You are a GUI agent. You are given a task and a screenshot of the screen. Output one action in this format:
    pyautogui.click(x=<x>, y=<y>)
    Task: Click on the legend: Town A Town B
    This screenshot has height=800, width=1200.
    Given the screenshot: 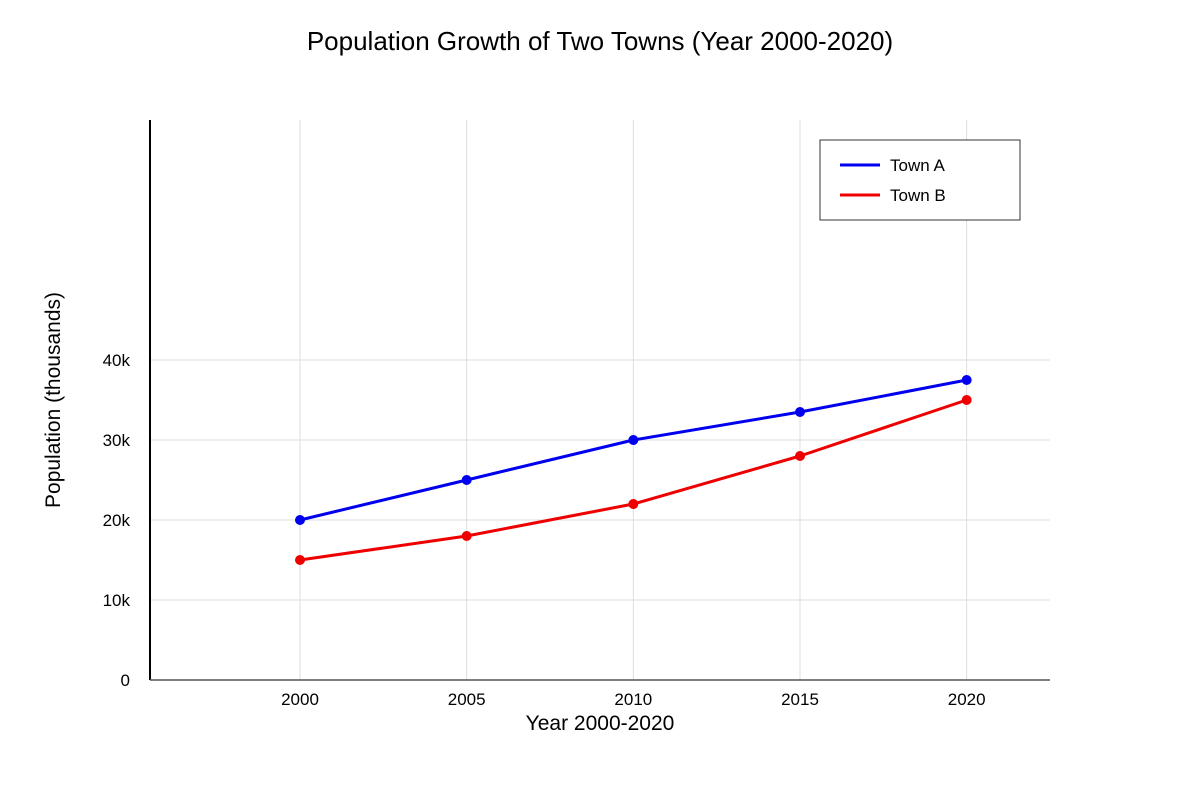 What is the action you would take?
    pyautogui.click(x=920, y=180)
    